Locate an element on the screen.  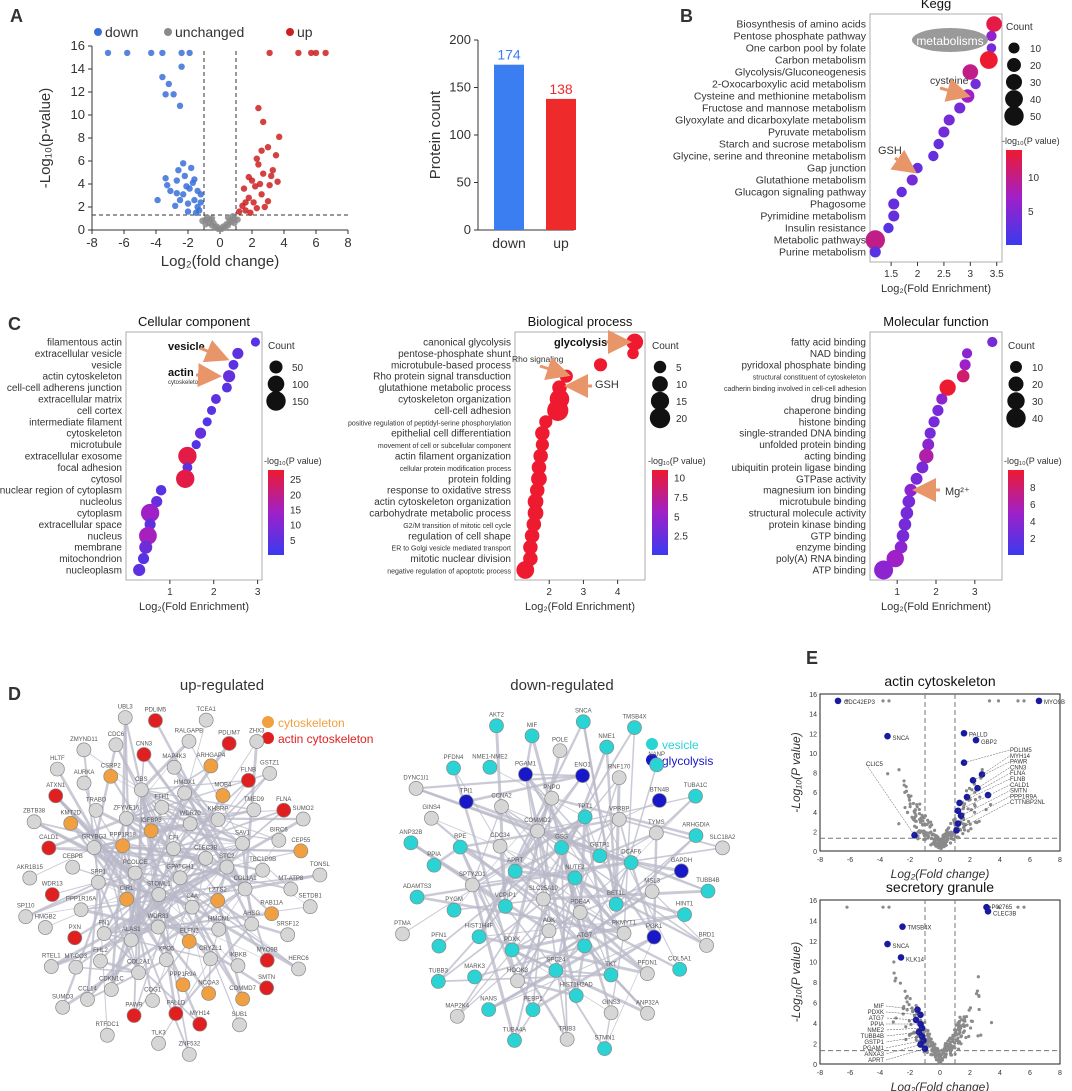
volcano-point-unchanged is located at coordinates (202, 220).